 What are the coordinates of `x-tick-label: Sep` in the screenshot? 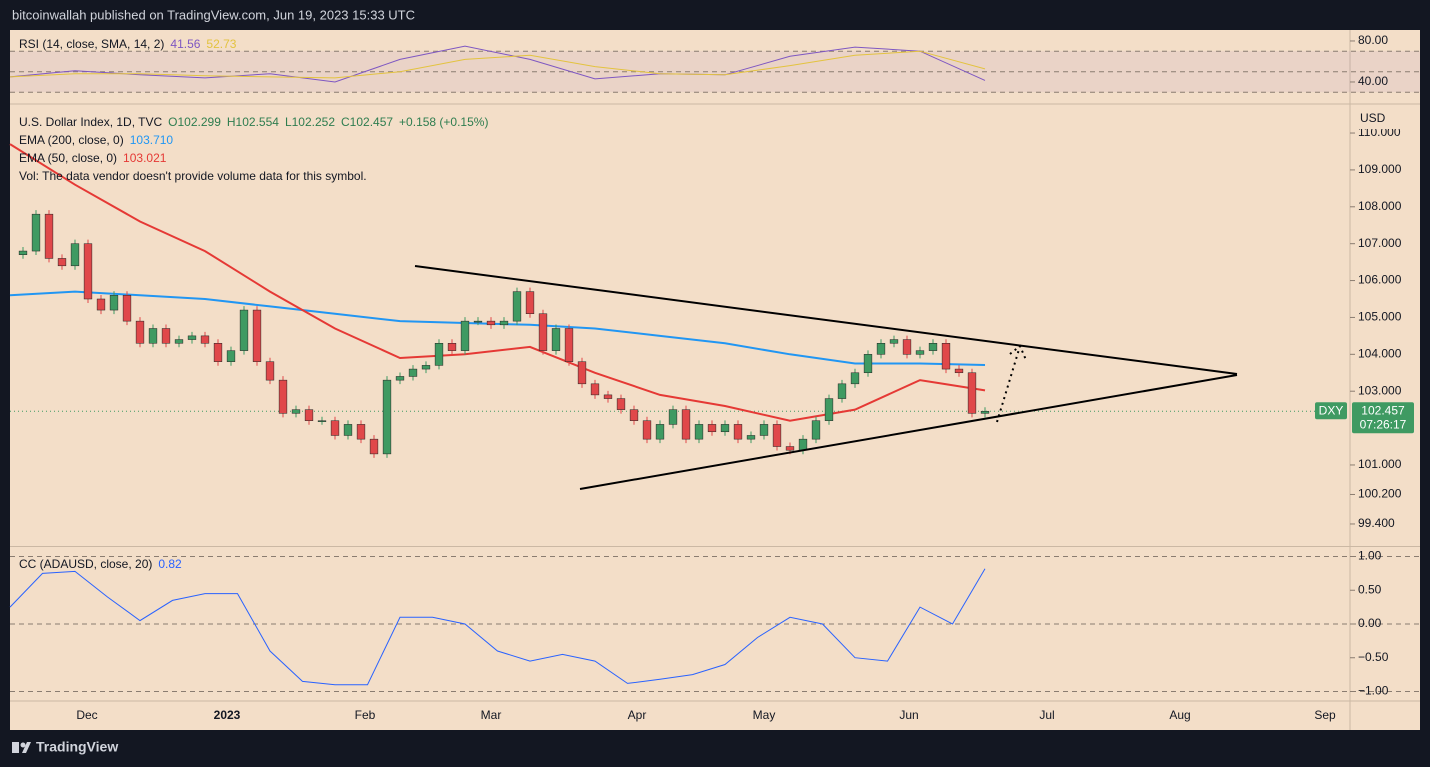 It's located at (1325, 715).